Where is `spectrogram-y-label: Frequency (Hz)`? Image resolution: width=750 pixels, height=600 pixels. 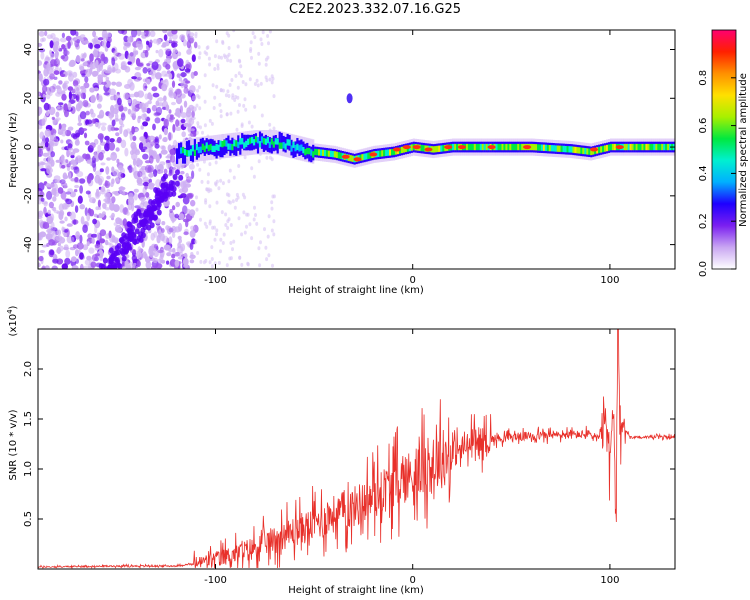
spectrogram-y-label: Frequency (Hz) is located at coordinates (13, 150).